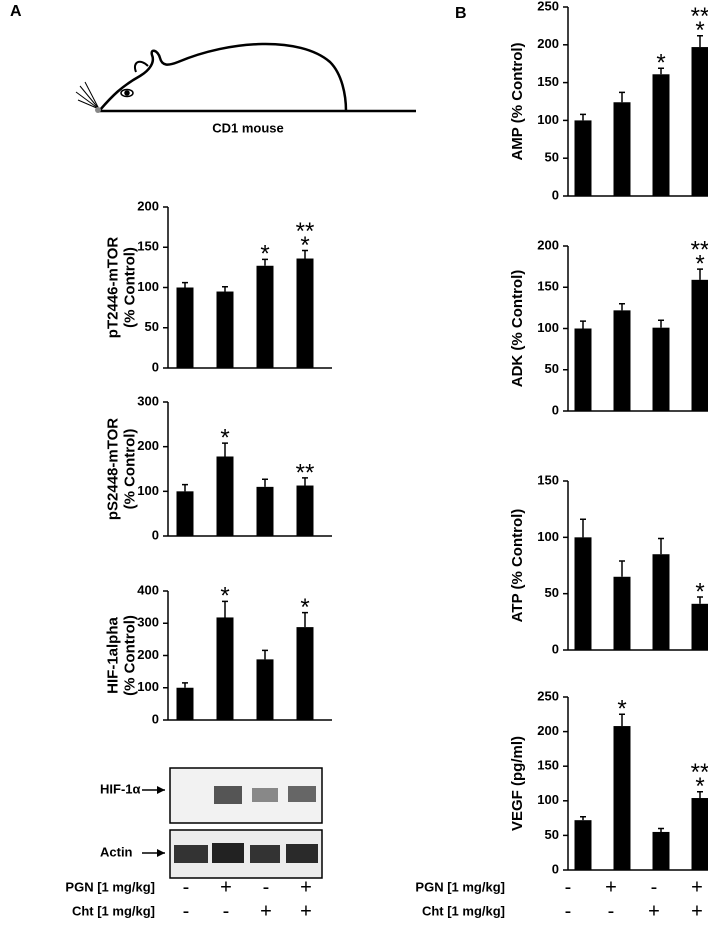 Image resolution: width=708 pixels, height=928 pixels. Describe the element at coordinates (248, 127) in the screenshot. I see `mouse-label: CD1 mouse` at that location.